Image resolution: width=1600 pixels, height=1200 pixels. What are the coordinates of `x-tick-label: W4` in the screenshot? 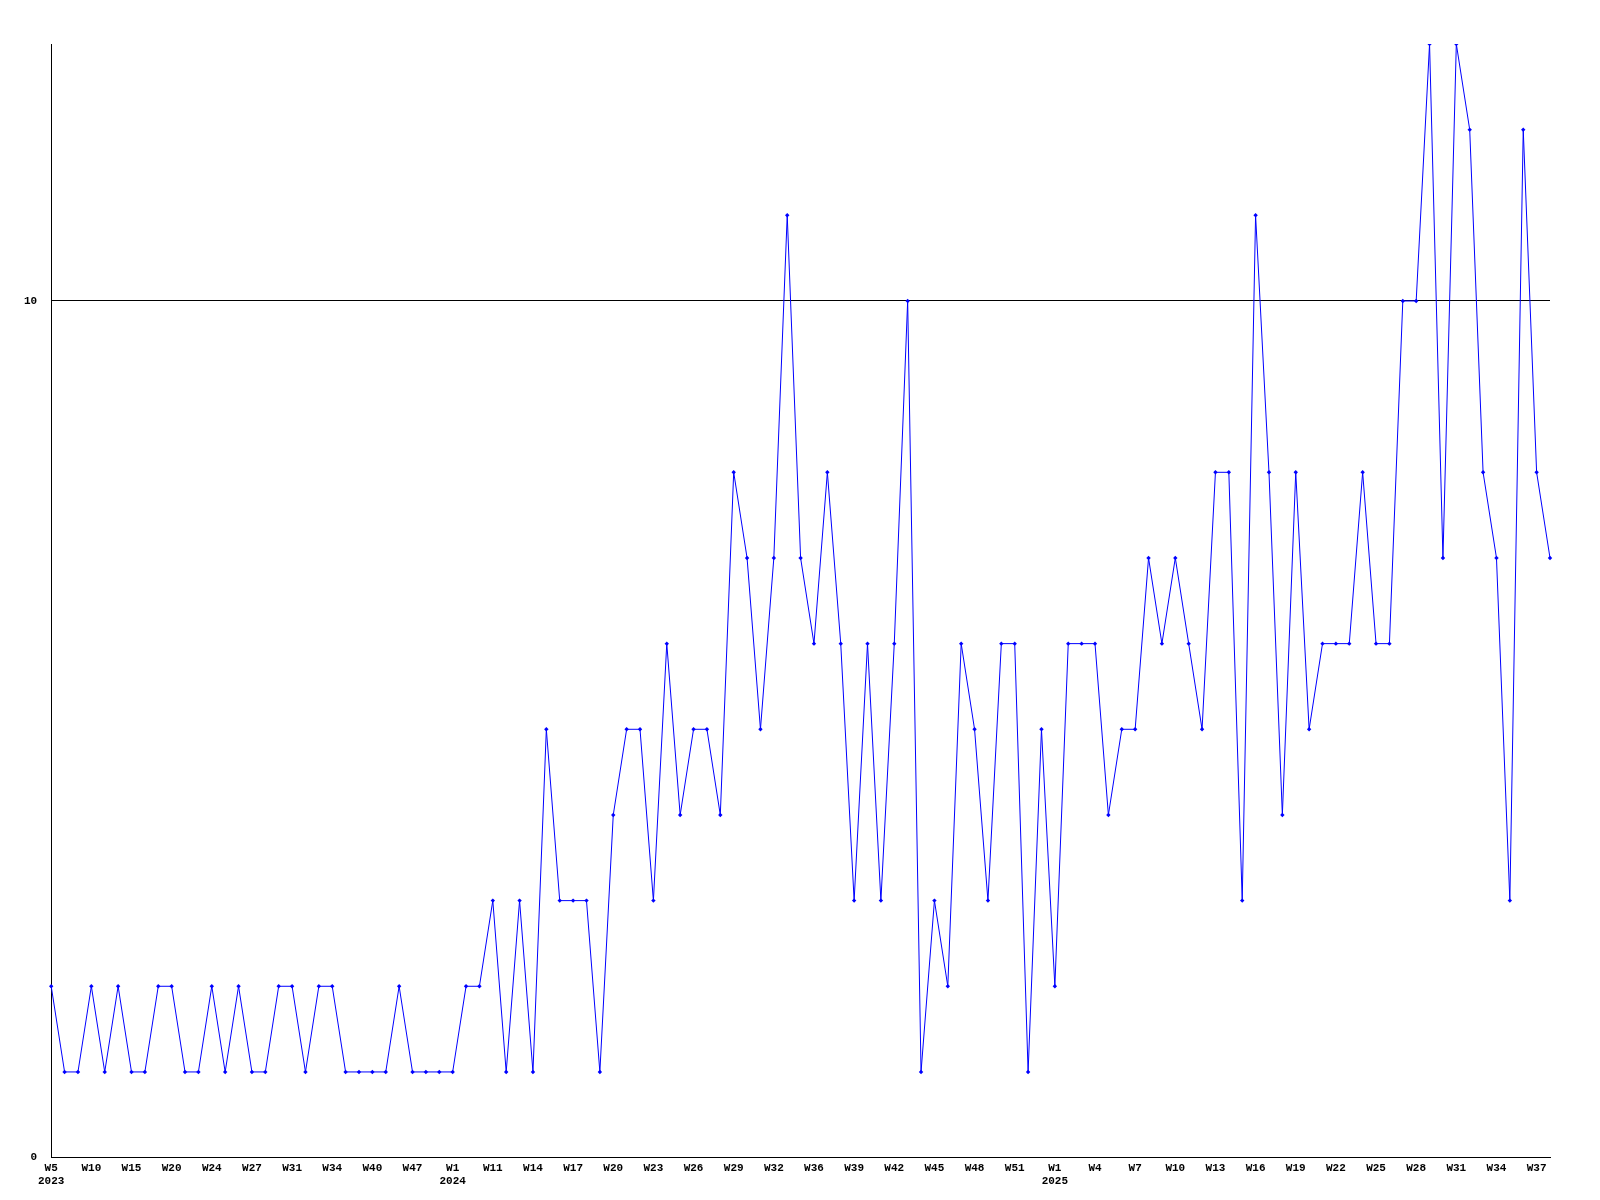 It's located at (1095, 1167).